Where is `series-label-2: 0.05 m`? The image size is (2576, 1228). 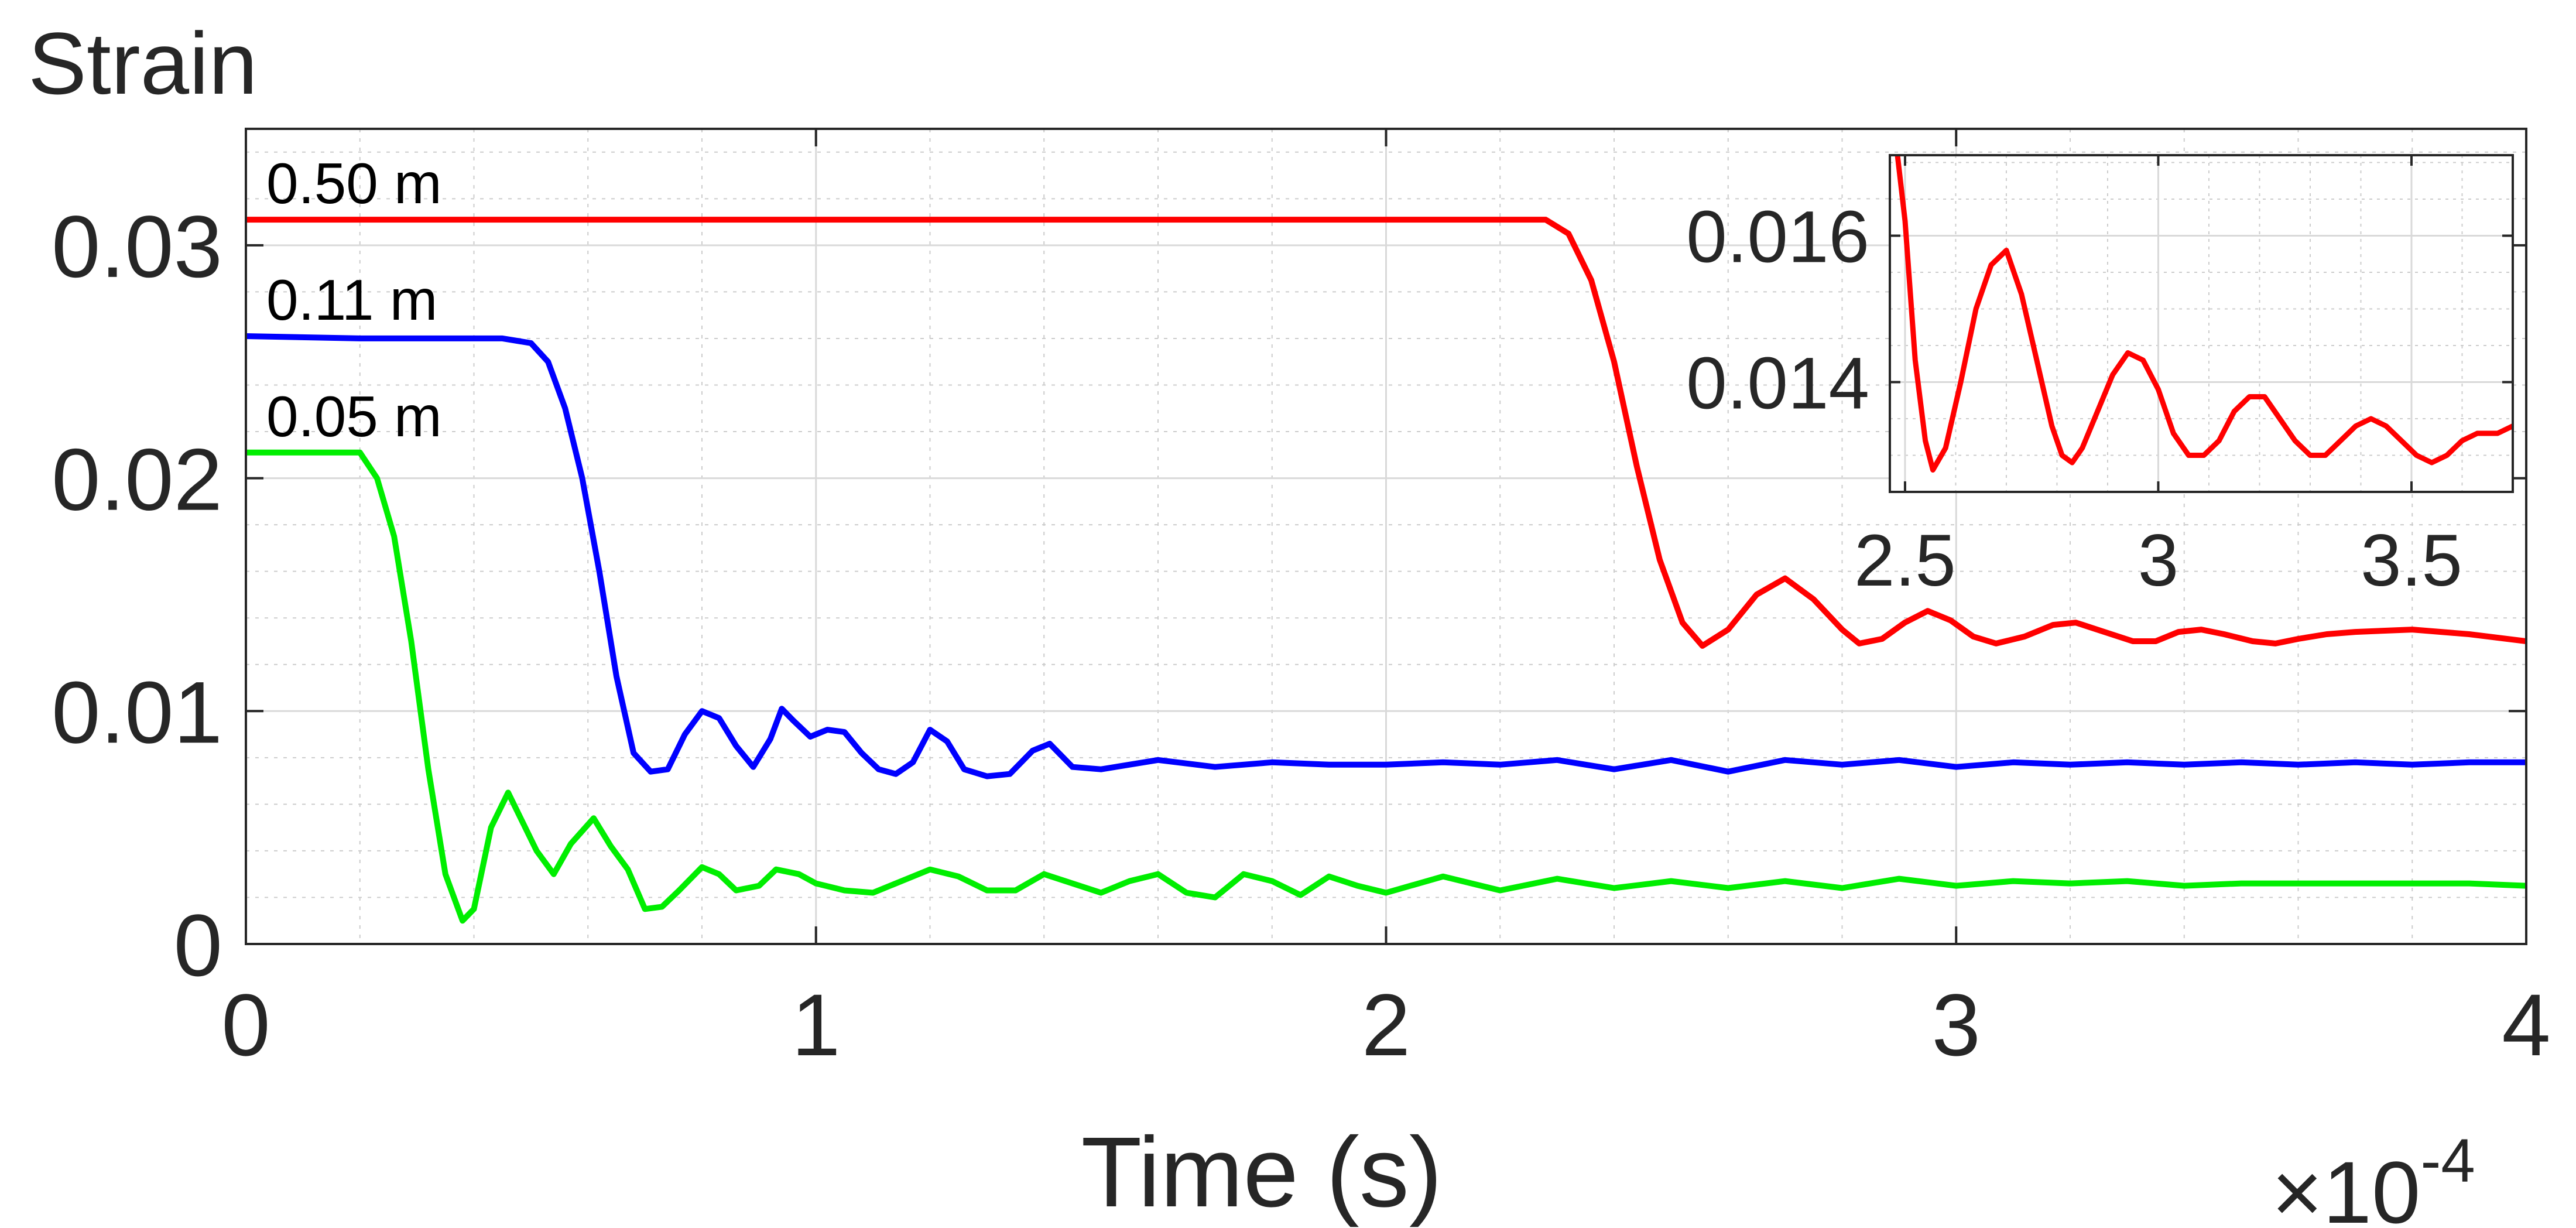 series-label-2: 0.05 m is located at coordinates (354, 416).